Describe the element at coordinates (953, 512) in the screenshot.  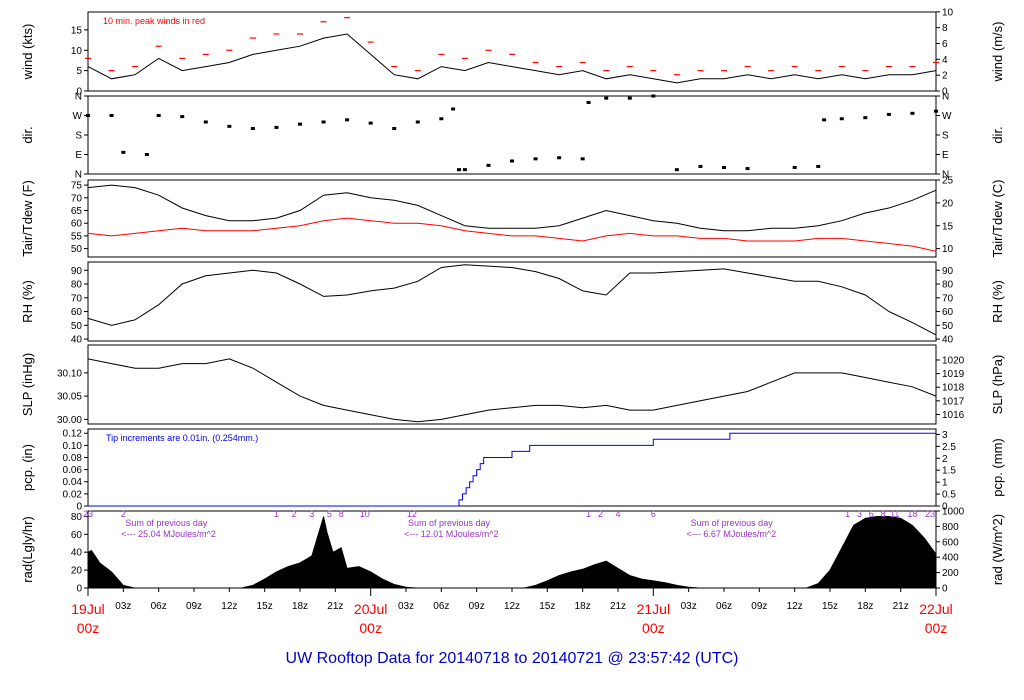
I see `rad-right-tick-label: 1000` at that location.